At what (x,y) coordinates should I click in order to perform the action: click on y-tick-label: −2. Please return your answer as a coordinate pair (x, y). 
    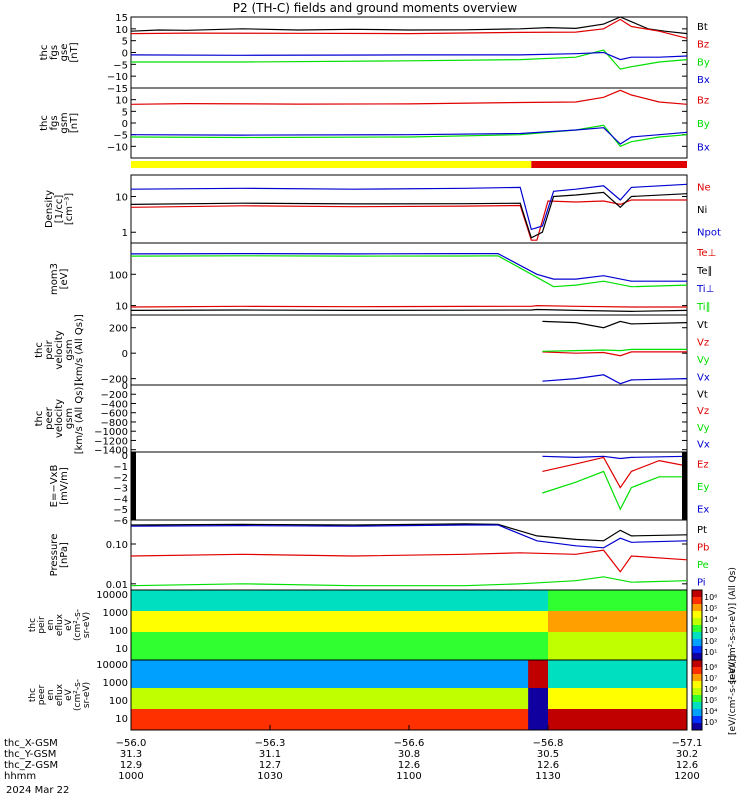
    Looking at the image, I should click on (120, 478).